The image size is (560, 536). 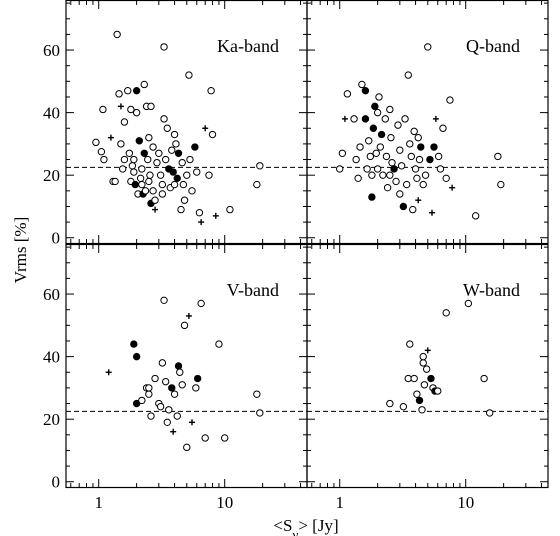 What do you see at coordinates (305, 526) in the screenshot?
I see `x-axis-title: <Sν> [Jy]` at bounding box center [305, 526].